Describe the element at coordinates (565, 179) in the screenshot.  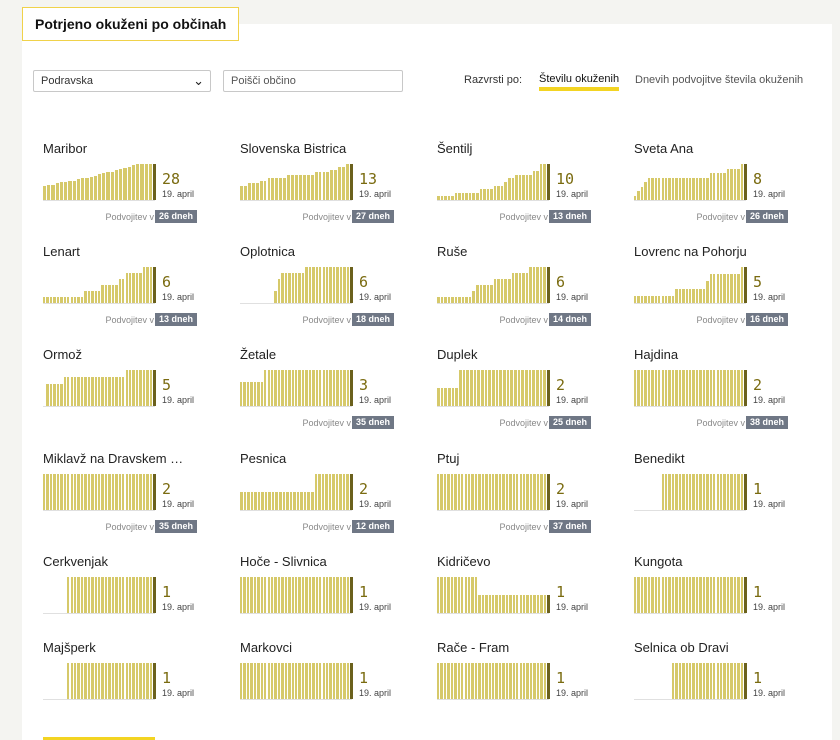
I see `case-count: 10` at that location.